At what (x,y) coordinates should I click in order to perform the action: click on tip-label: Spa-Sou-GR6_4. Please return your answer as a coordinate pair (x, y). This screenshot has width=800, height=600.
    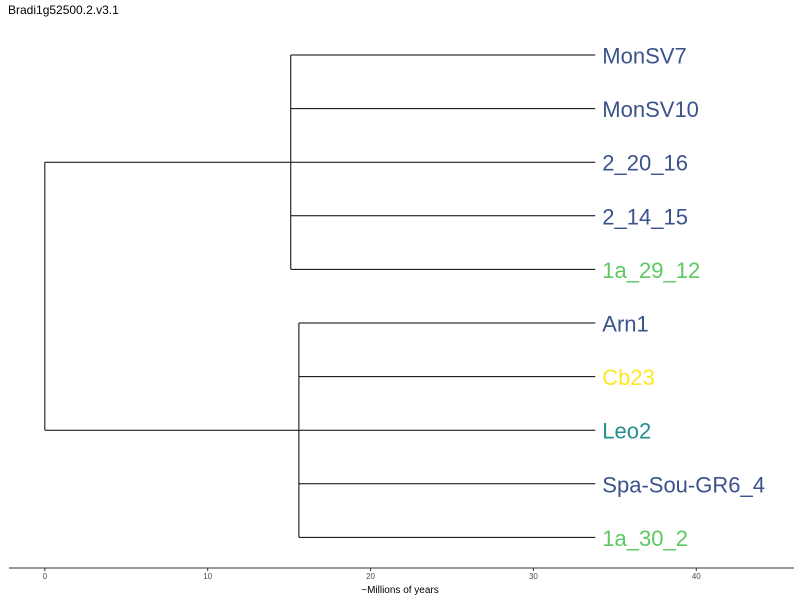
    Looking at the image, I should click on (683, 484).